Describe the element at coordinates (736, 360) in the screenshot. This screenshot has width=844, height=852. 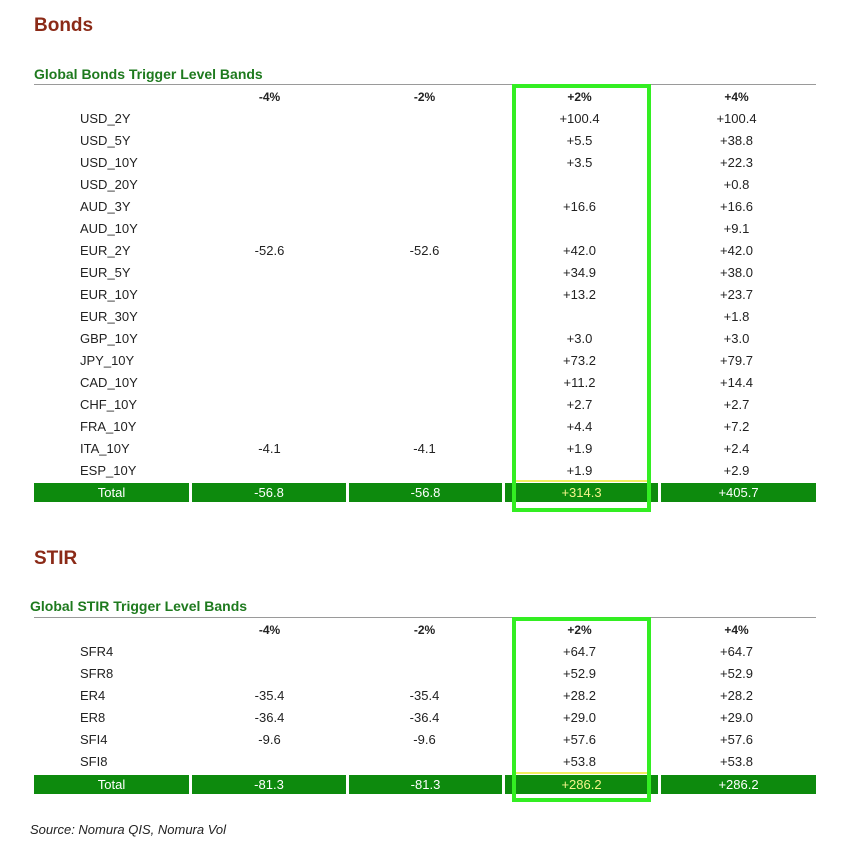
I see `table-cell: +79.7` at that location.